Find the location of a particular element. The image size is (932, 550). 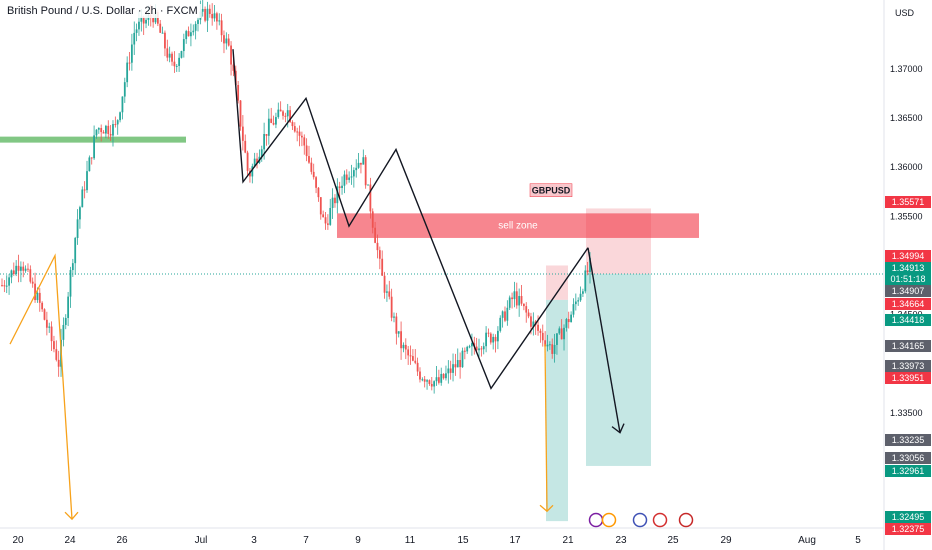

price-label: 1.32961 is located at coordinates (908, 471).